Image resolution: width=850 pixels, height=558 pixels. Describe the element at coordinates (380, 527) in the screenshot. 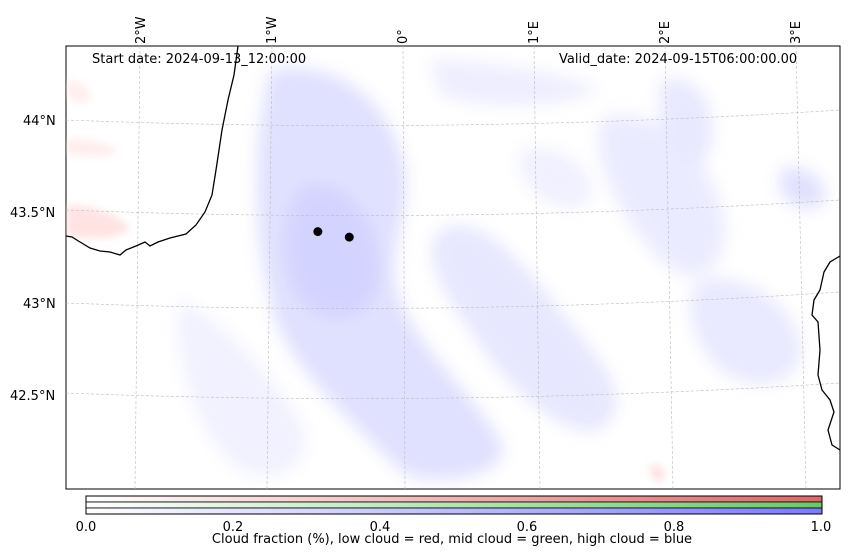

I see `colorbar-tick-2: 0.4` at that location.